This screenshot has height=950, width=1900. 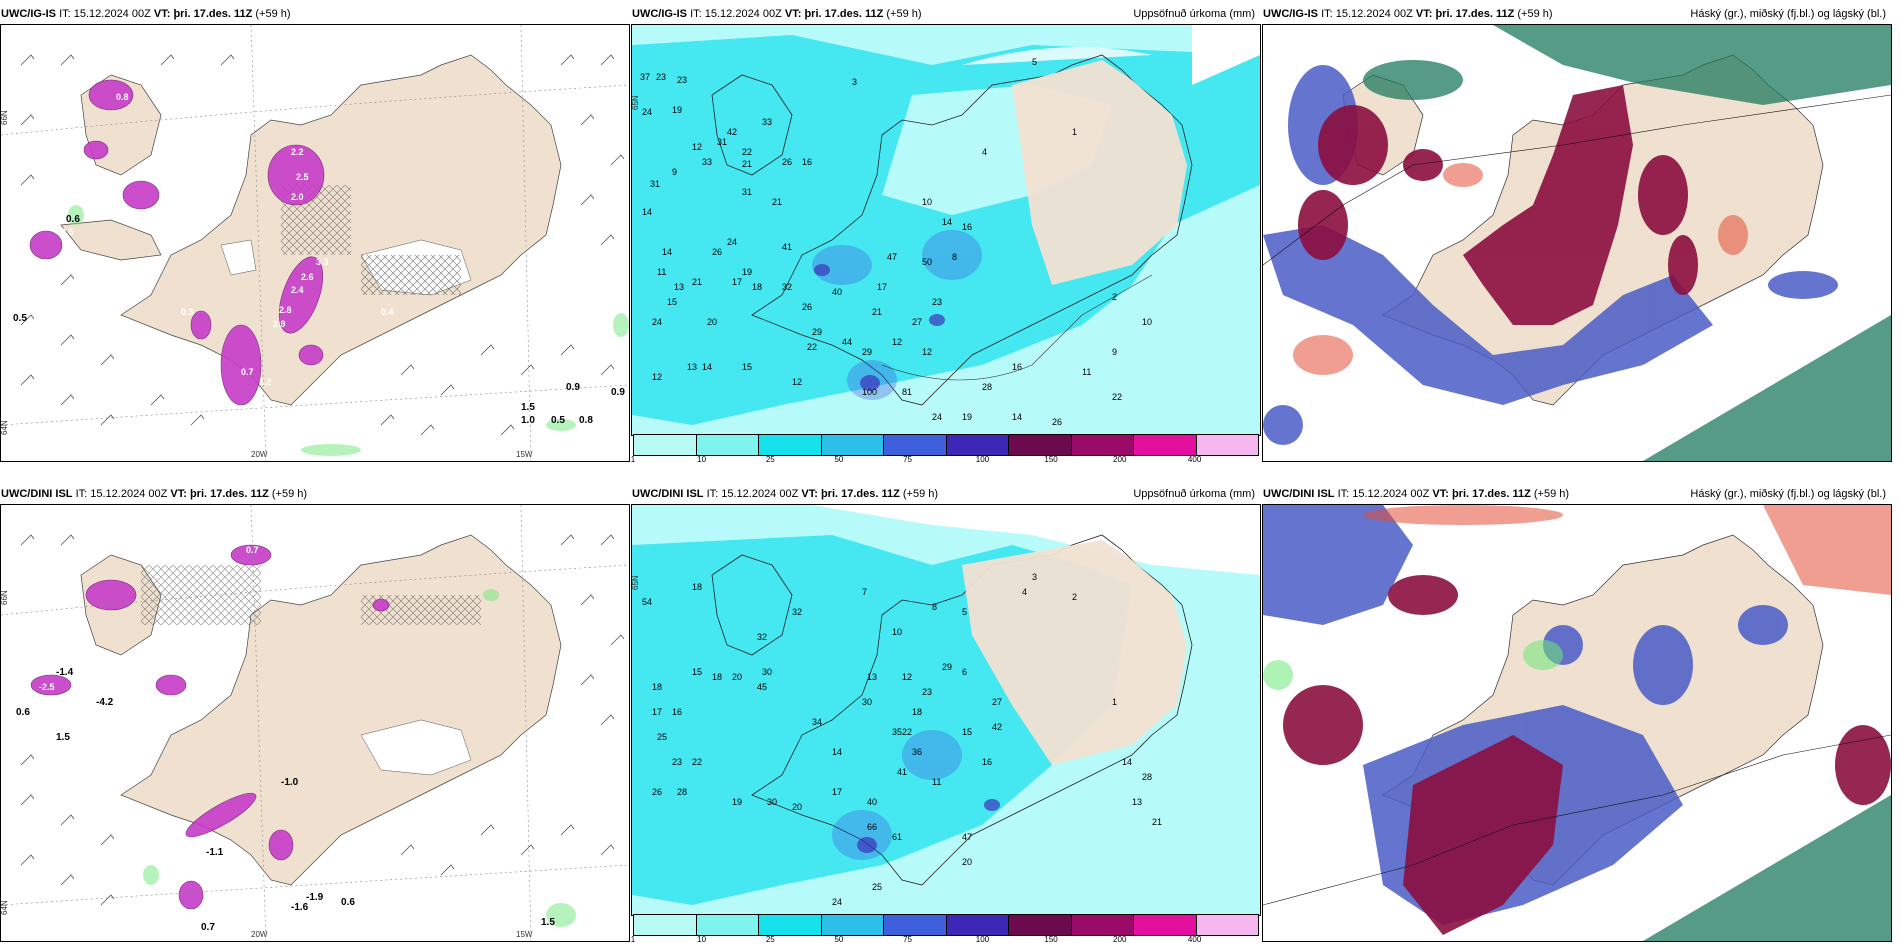 What do you see at coordinates (1147, 777) in the screenshot?
I see `svg-text: 28` at bounding box center [1147, 777].